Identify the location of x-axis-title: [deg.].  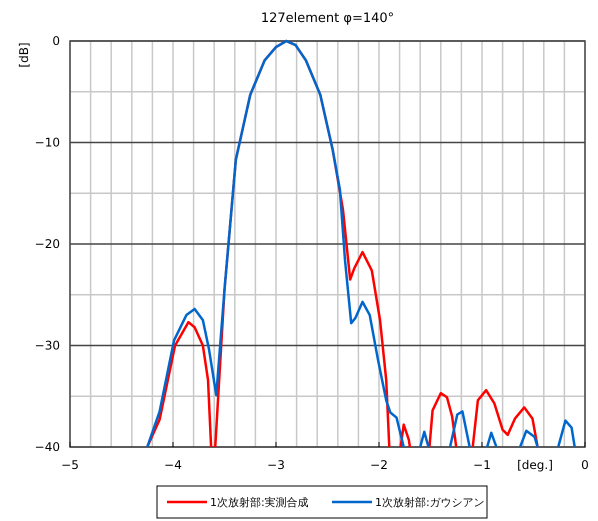
(535, 465).